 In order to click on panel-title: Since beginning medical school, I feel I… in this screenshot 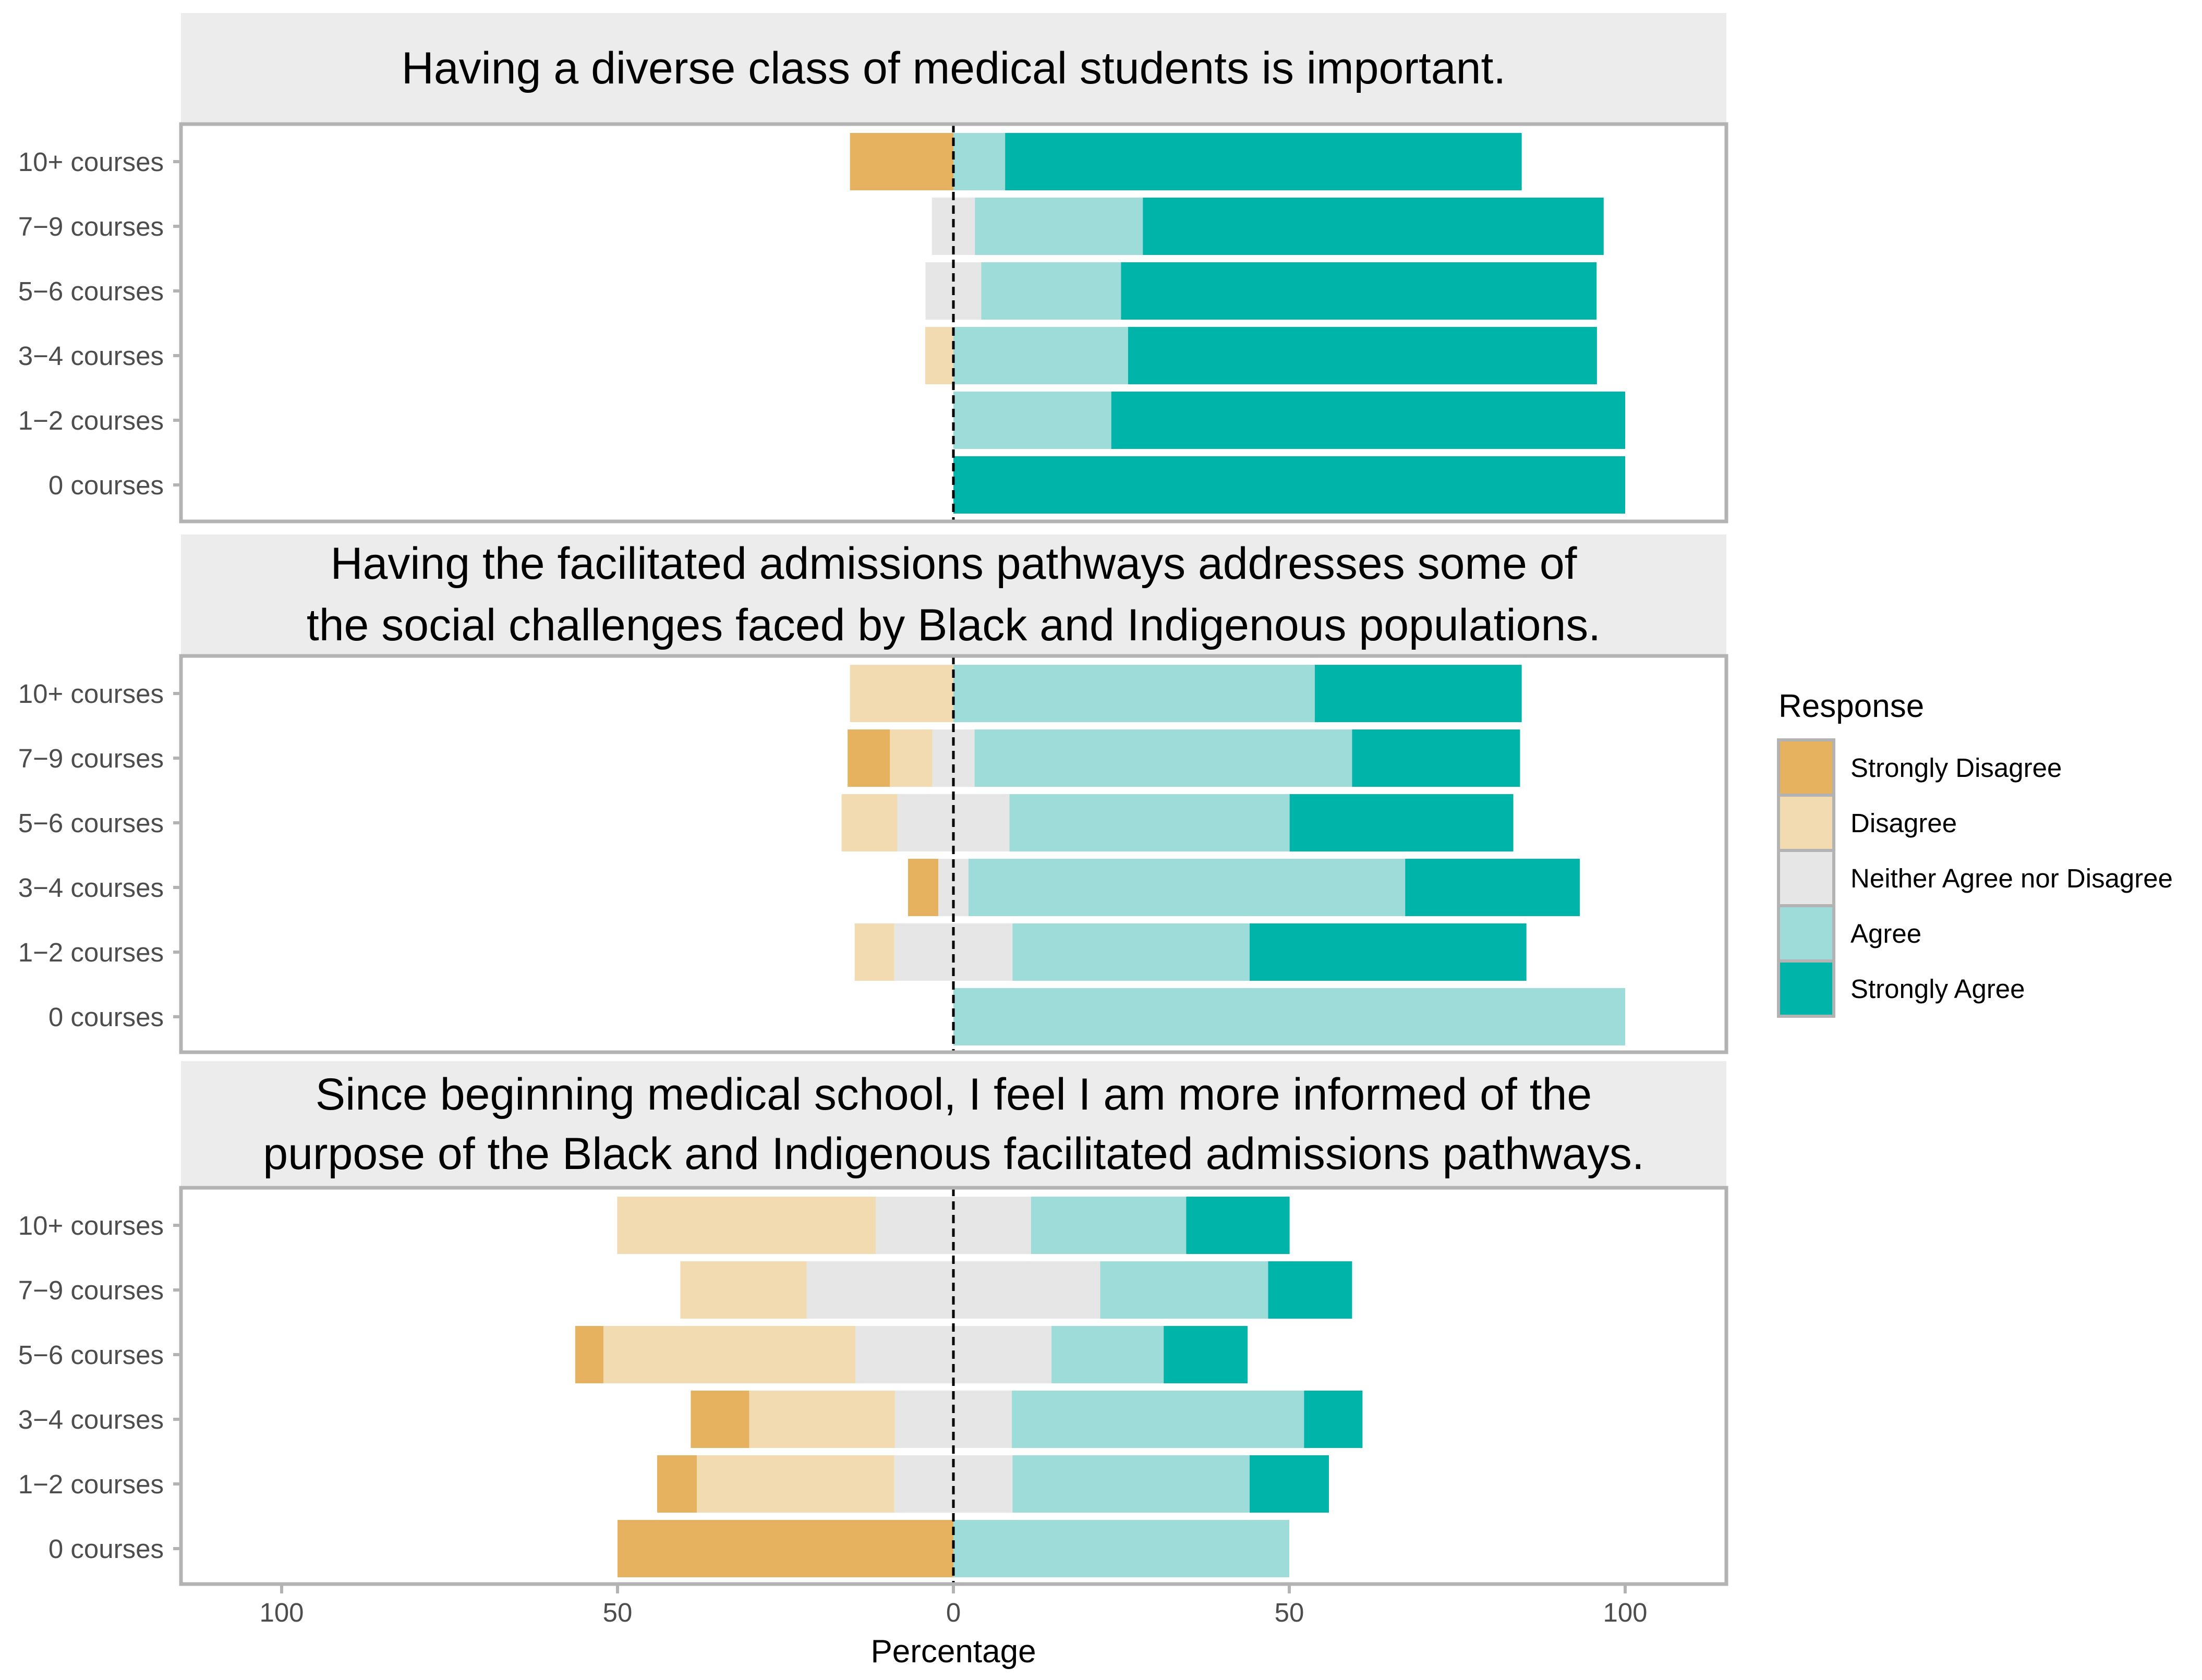, I will do `click(954, 1094)`.